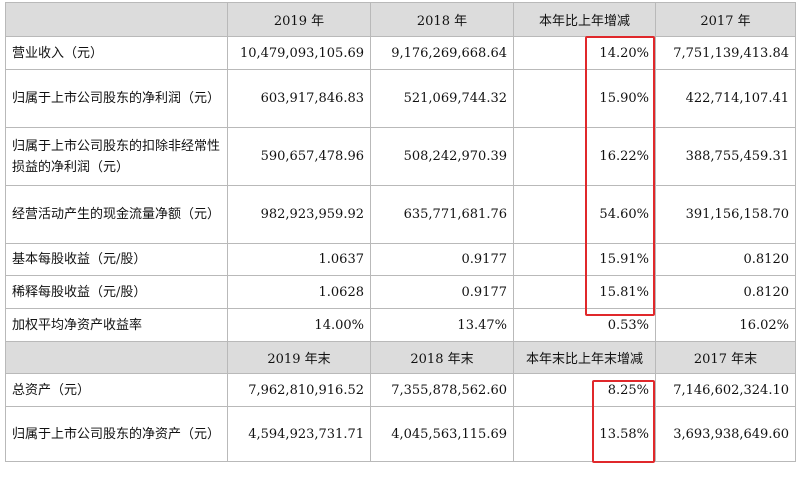 Image resolution: width=800 pixels, height=482 pixels. Describe the element at coordinates (725, 390) in the screenshot. I see `cell-2017: 7,146,602,324.10` at that location.